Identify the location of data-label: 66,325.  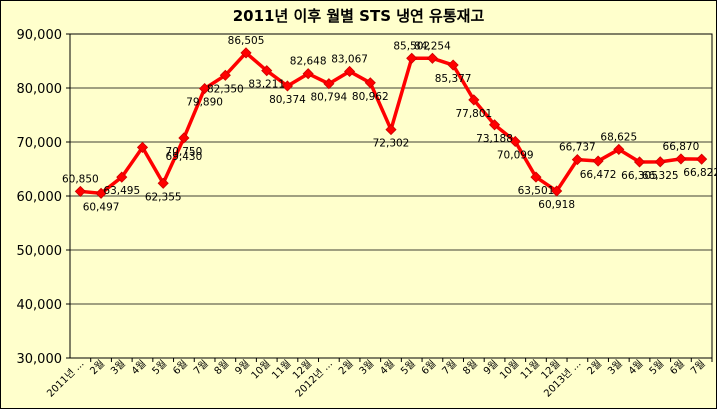
(660, 176).